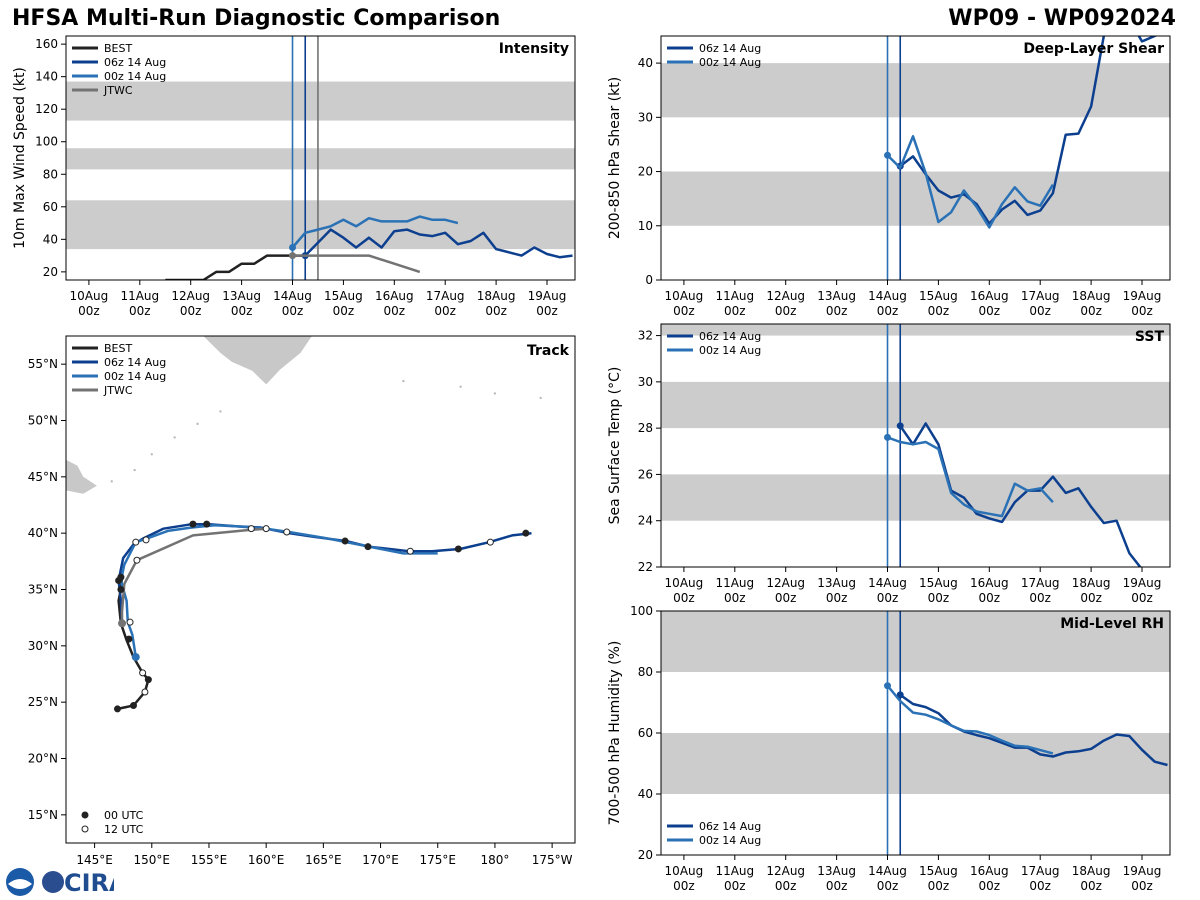 The image size is (1200, 900). I want to click on sst-xtick-label: 15Aug 00z, so click(938, 590).